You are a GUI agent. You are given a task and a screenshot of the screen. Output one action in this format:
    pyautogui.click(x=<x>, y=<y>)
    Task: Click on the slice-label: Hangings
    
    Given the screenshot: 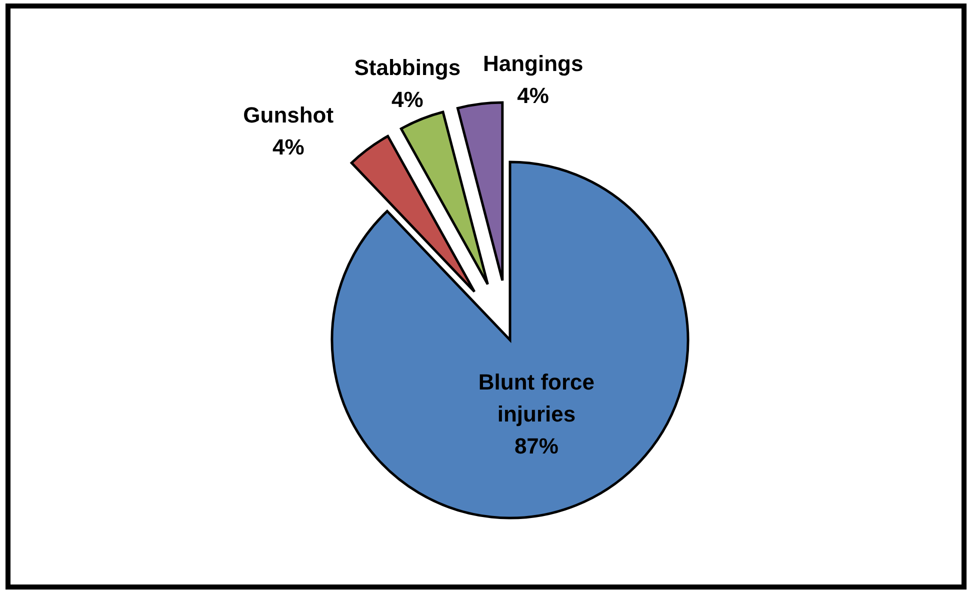 What is the action you would take?
    pyautogui.click(x=533, y=63)
    